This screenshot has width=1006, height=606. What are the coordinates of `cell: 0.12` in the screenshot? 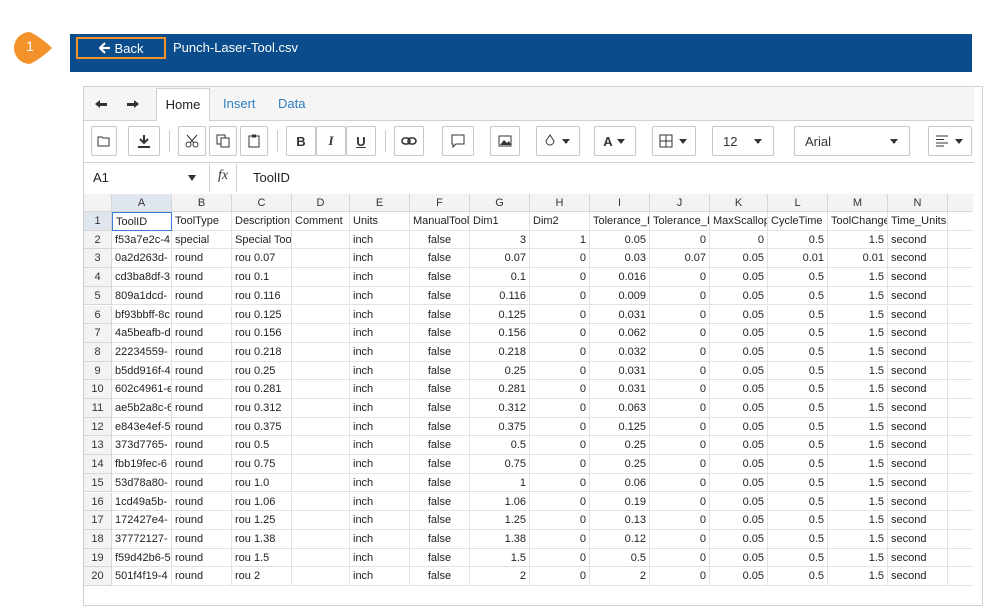 It's located at (620, 539).